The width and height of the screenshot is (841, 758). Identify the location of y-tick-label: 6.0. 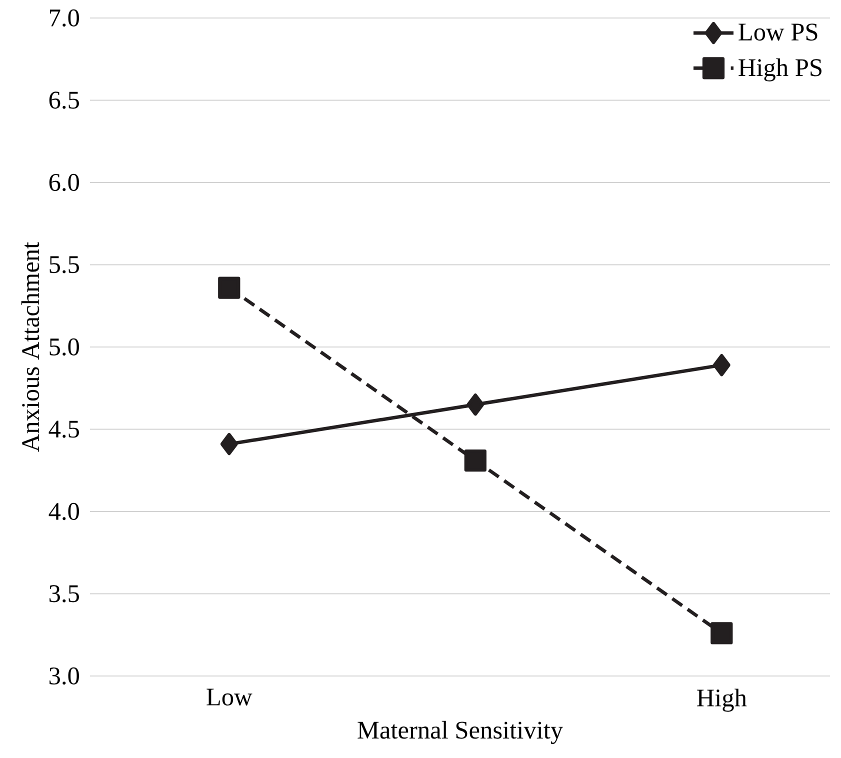
(64, 183).